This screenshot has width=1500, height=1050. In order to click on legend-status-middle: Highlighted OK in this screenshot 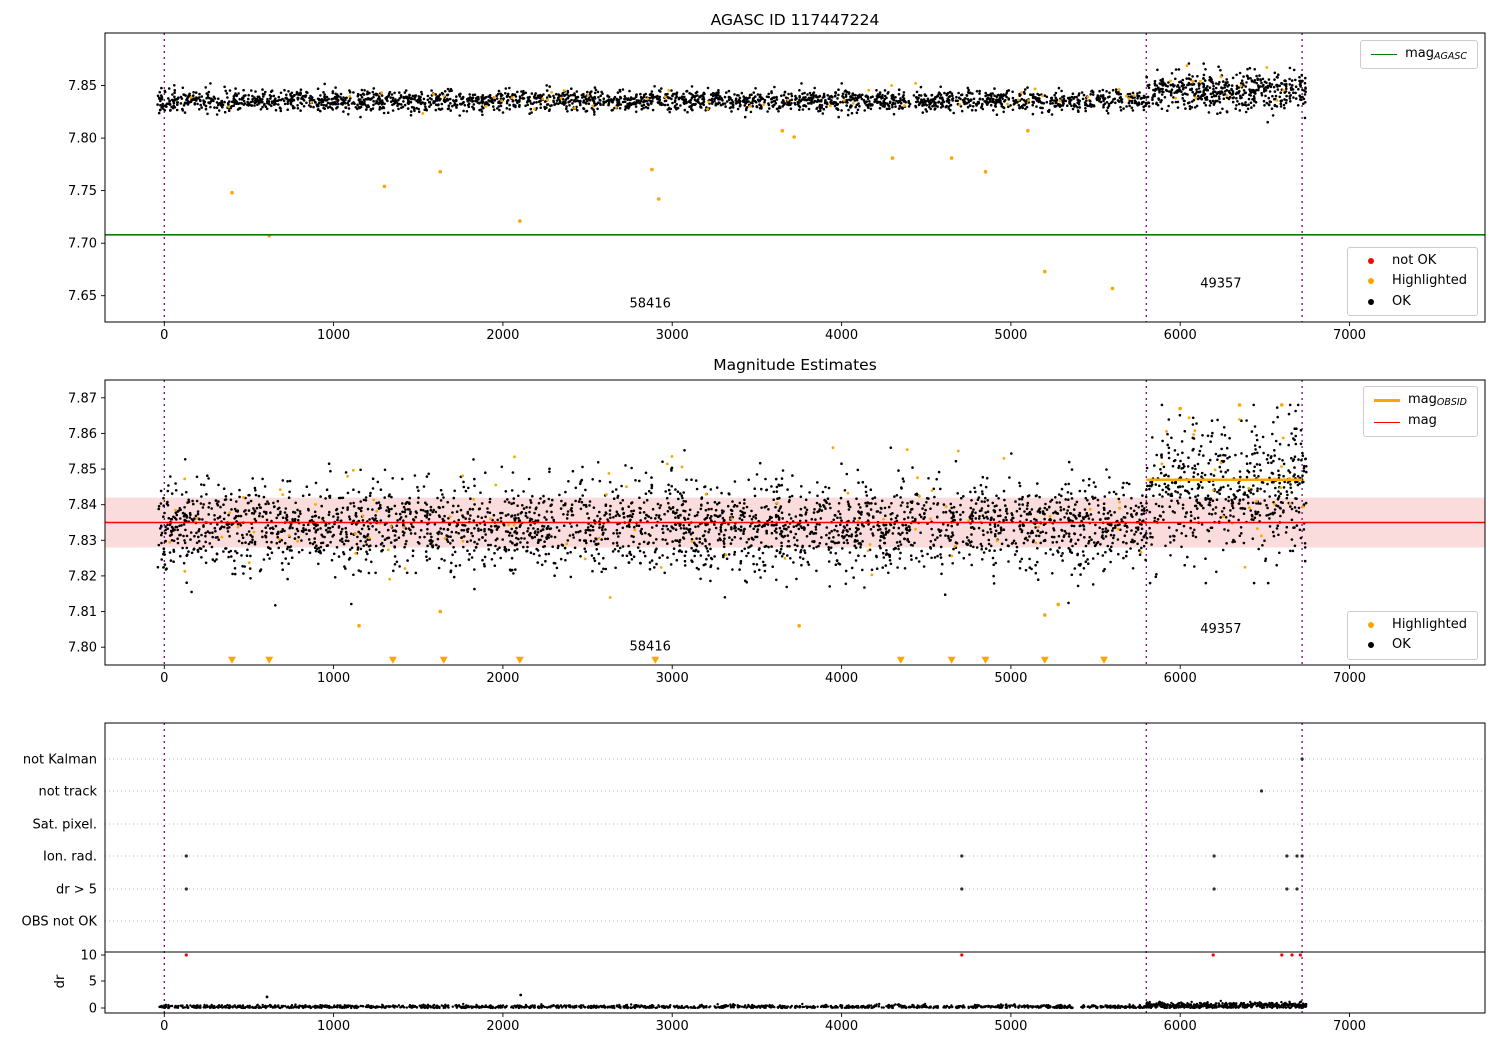, I will do `click(1412, 635)`.